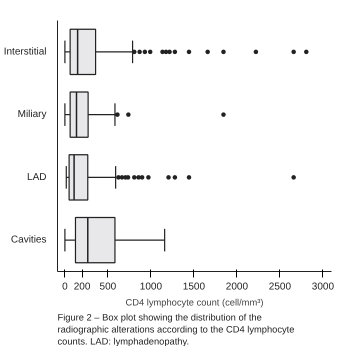  Describe the element at coordinates (280, 287) in the screenshot. I see `x-tick-label: 2500` at that location.